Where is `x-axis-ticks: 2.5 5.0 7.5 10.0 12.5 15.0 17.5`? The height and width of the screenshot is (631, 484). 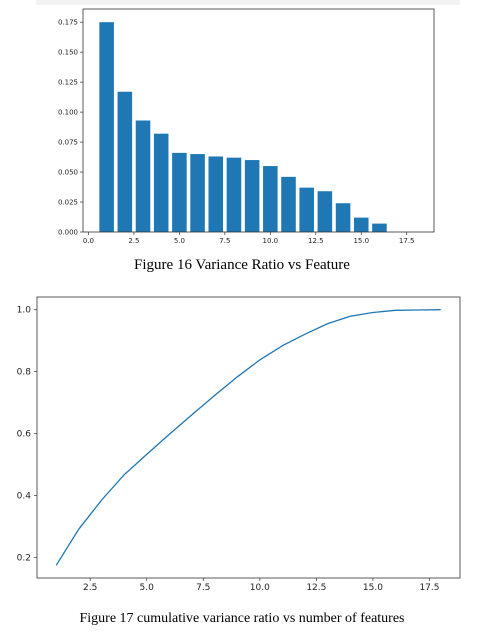
x-axis-ticks: 2.5 5.0 7.5 10.0 12.5 15.0 17.5 is located at coordinates (261, 585).